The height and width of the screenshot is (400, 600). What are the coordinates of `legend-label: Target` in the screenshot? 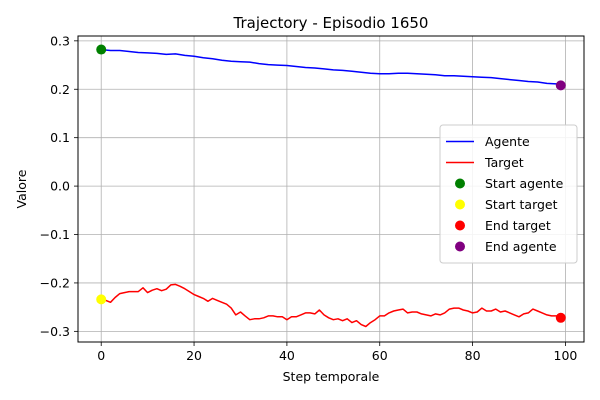 It's located at (504, 162).